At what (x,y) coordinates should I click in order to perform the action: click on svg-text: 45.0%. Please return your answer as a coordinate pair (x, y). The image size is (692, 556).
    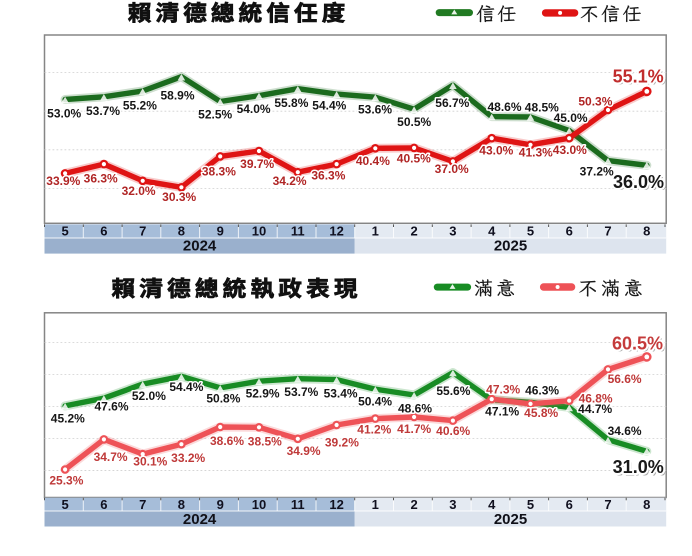
    Looking at the image, I should click on (571, 118).